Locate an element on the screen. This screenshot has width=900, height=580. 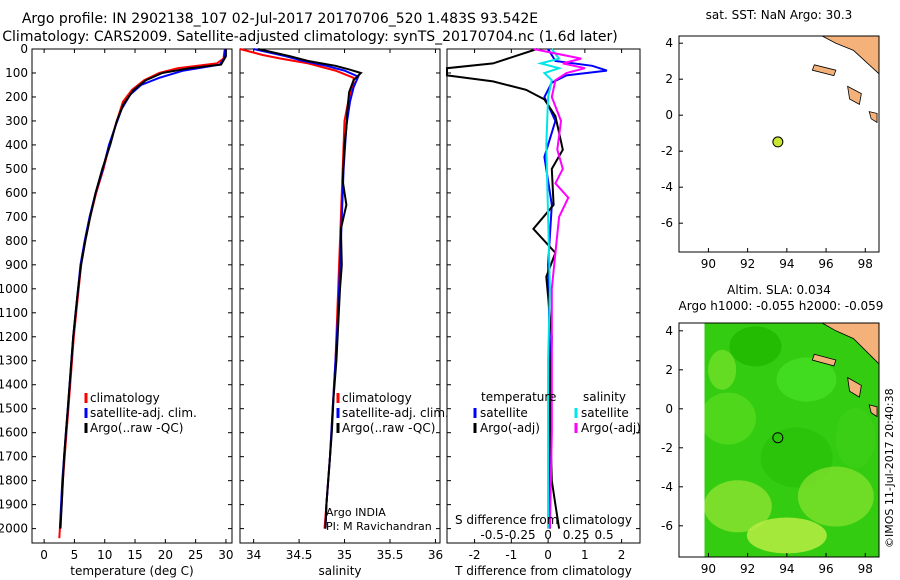
legend-label: Argo(..raw -QC) is located at coordinates (136, 428).